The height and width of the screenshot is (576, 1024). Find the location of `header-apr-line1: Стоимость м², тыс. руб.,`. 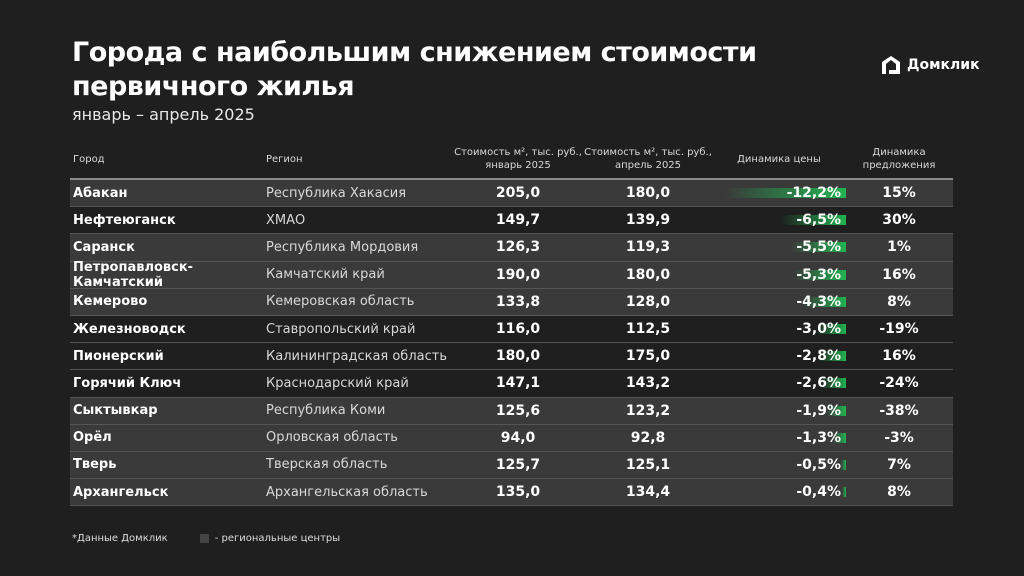

header-apr-line1: Стоимость м², тыс. руб., is located at coordinates (648, 152).